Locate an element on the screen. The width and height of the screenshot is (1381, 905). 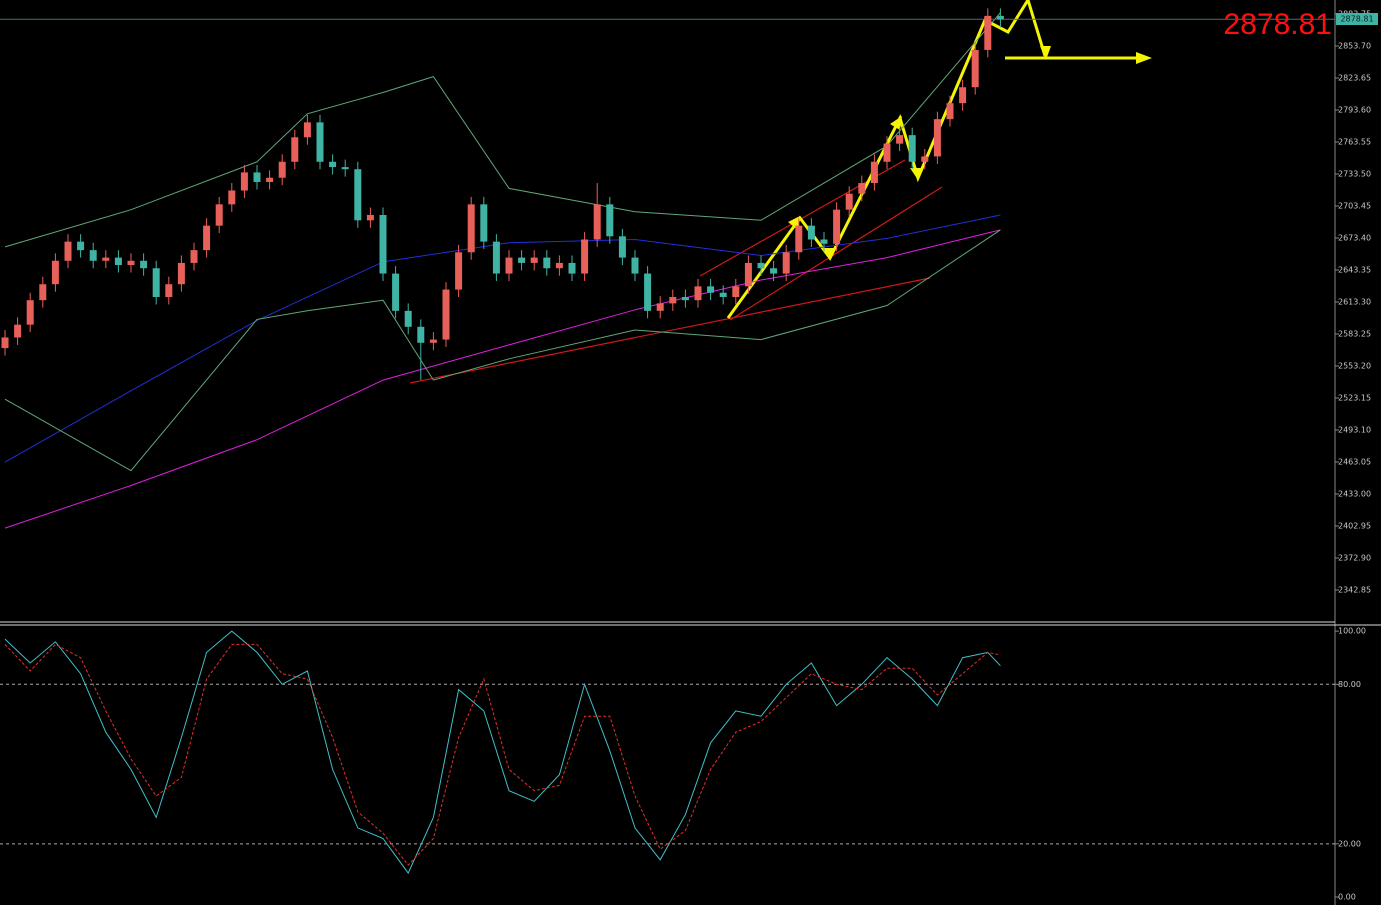
y-tick-label: 2583.25 is located at coordinates (1354, 334).